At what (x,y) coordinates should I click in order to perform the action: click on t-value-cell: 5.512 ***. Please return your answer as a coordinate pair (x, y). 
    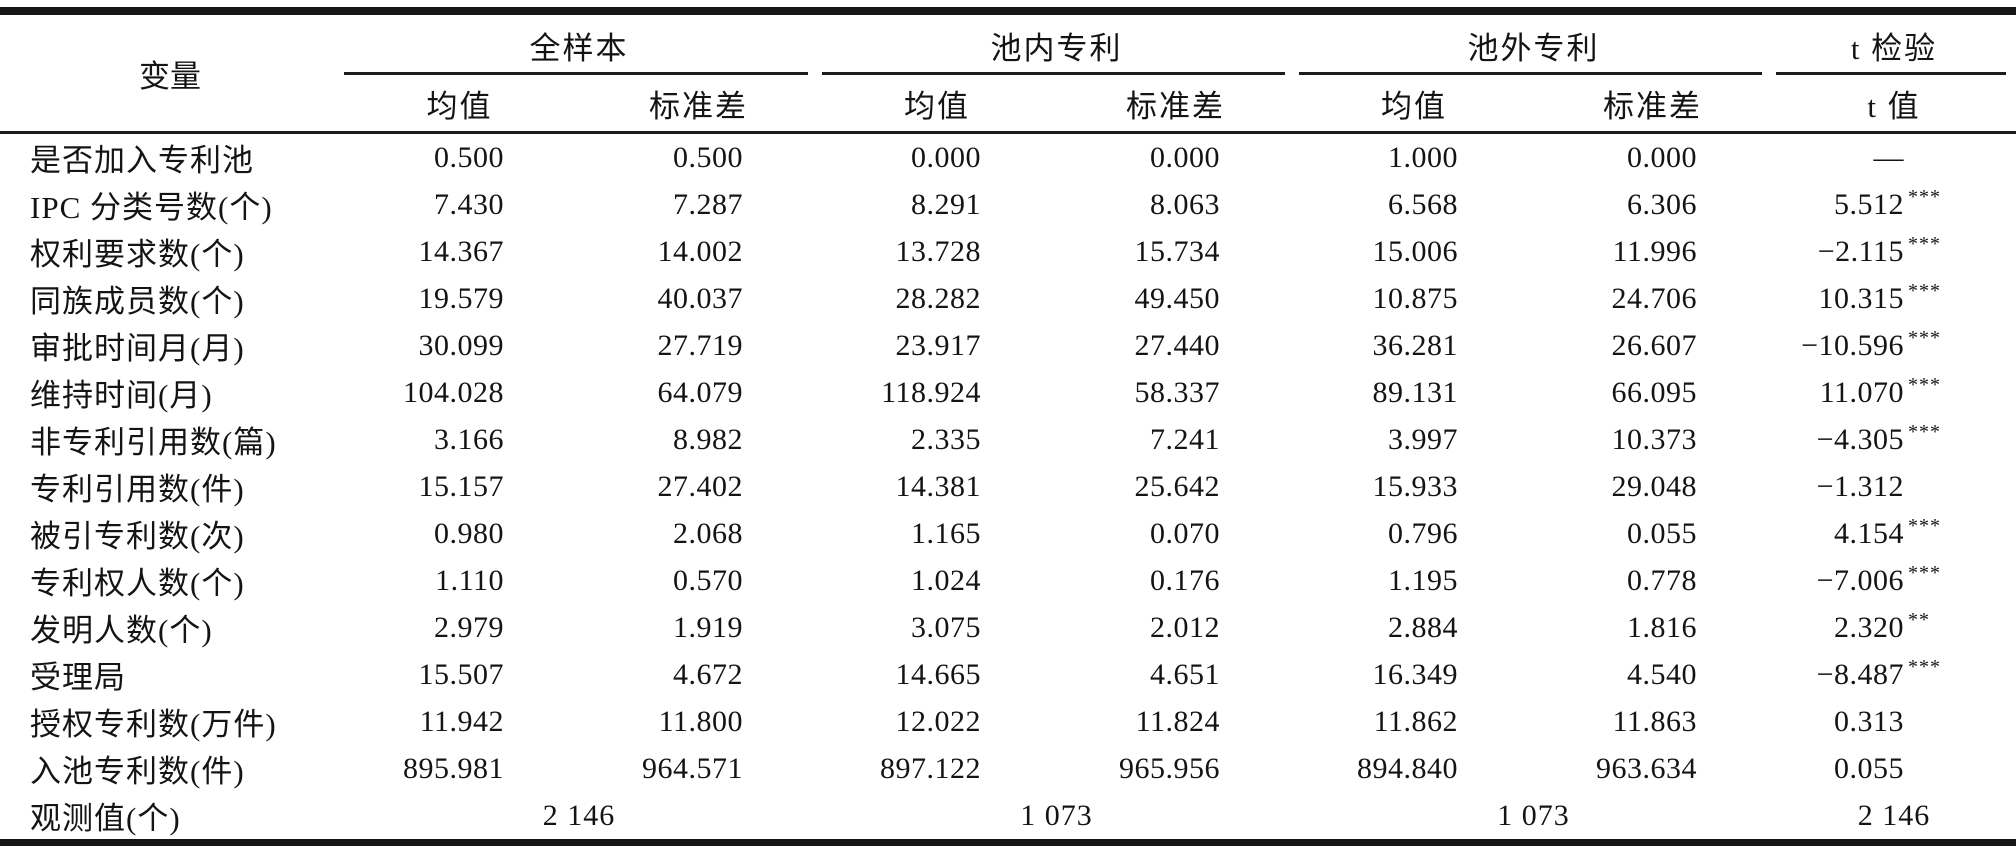
    Looking at the image, I should click on (1894, 204).